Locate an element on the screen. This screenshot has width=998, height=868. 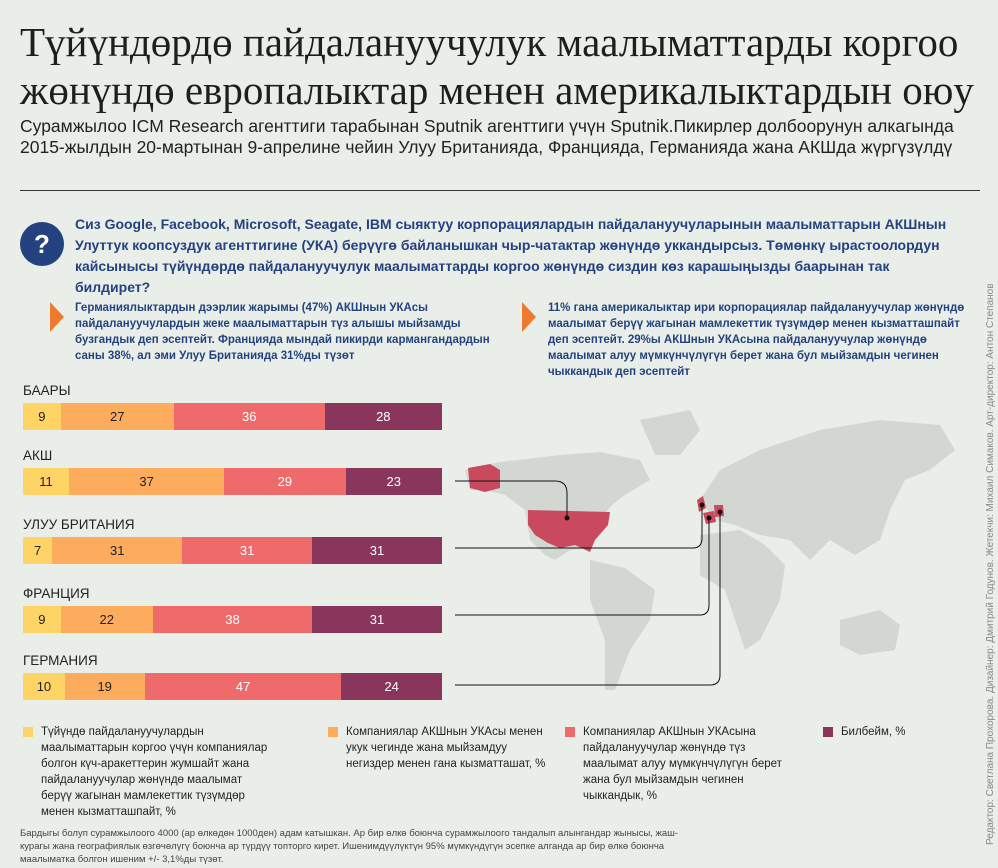
bar-segment: 27 is located at coordinates (117, 416).